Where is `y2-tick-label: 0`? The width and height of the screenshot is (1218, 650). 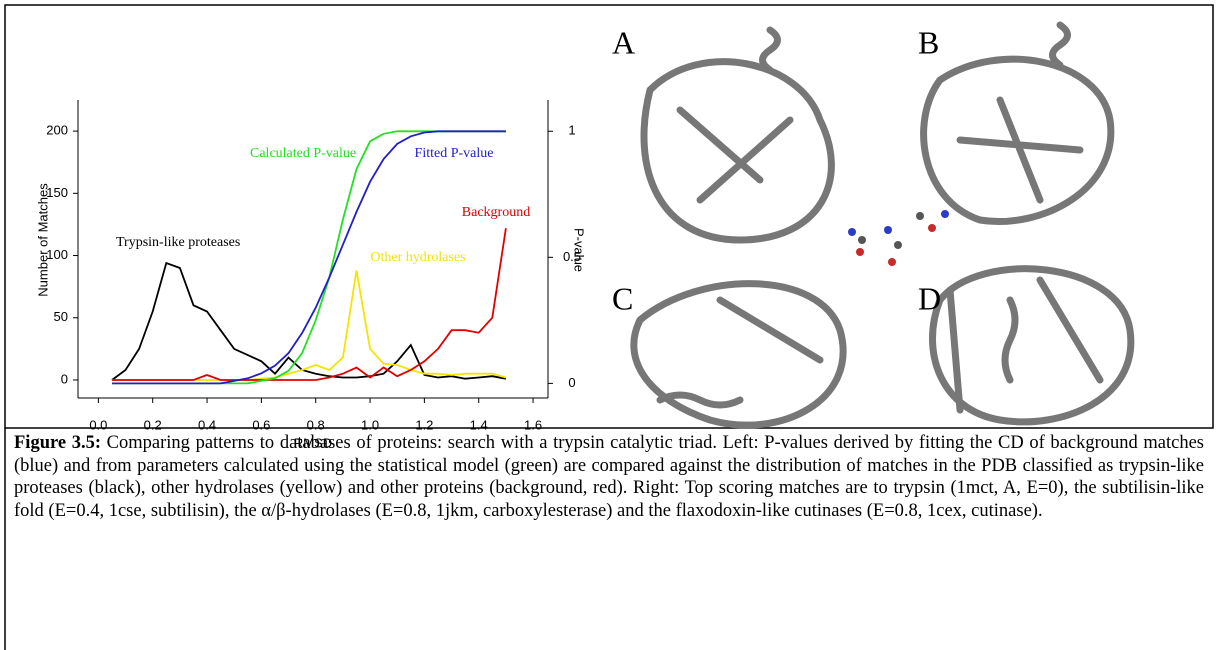
y2-tick-label: 0 is located at coordinates (571, 382).